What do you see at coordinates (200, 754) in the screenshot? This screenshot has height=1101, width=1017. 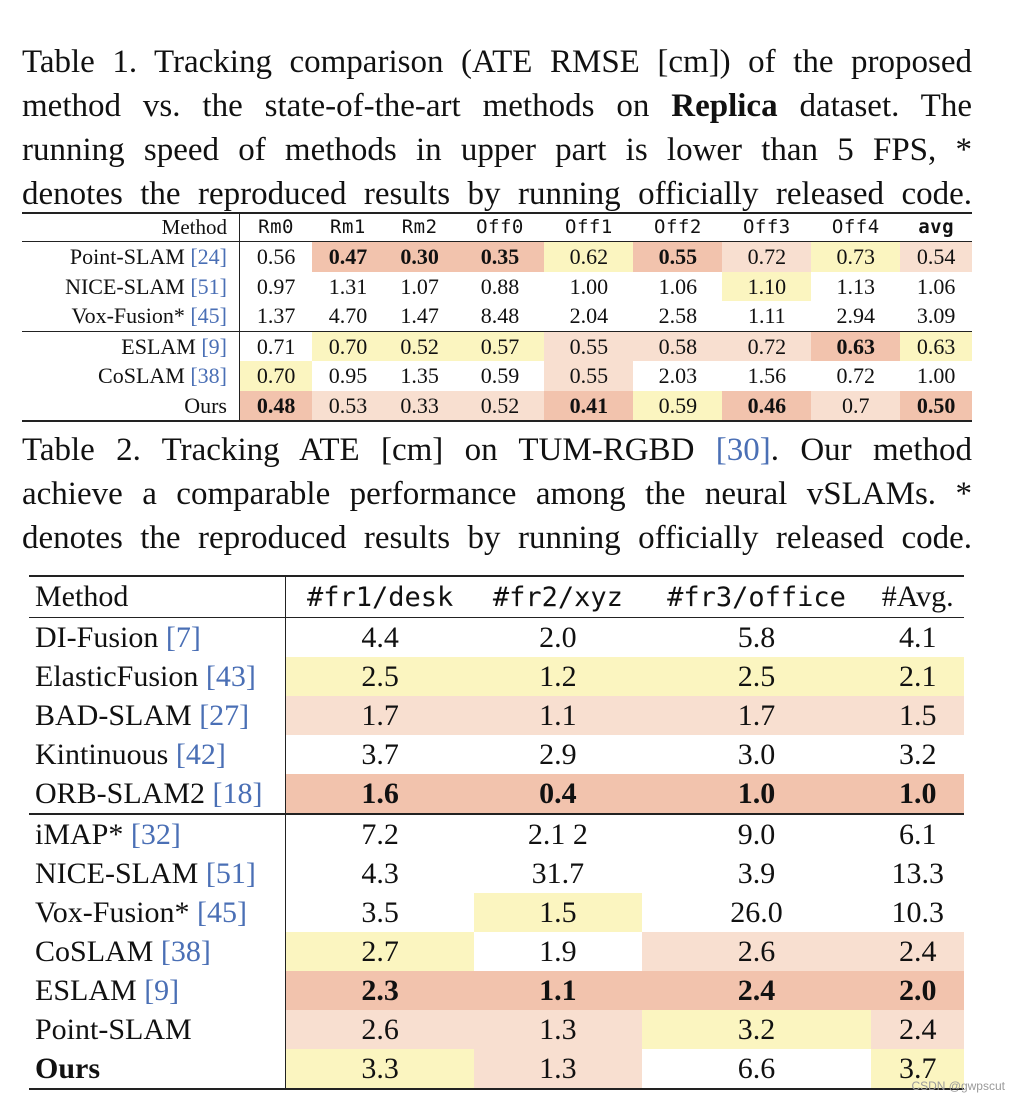 I see `citation-ref: [42]` at bounding box center [200, 754].